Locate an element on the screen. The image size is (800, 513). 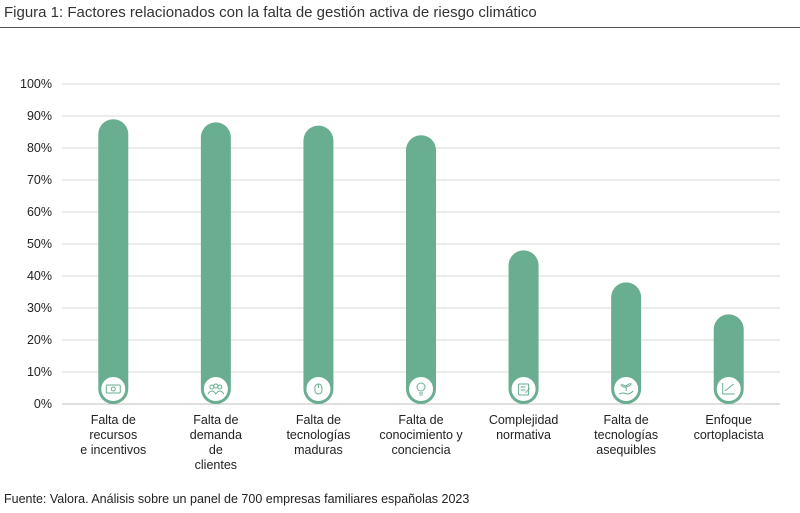
document-icon is located at coordinates (524, 389).